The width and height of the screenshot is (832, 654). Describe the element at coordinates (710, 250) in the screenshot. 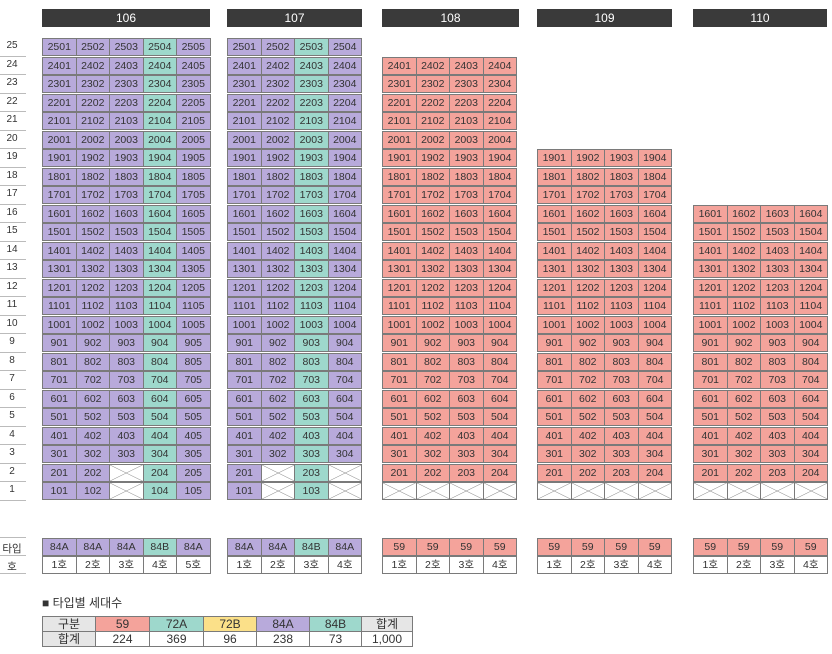

I see `unit-cell: 1401` at that location.